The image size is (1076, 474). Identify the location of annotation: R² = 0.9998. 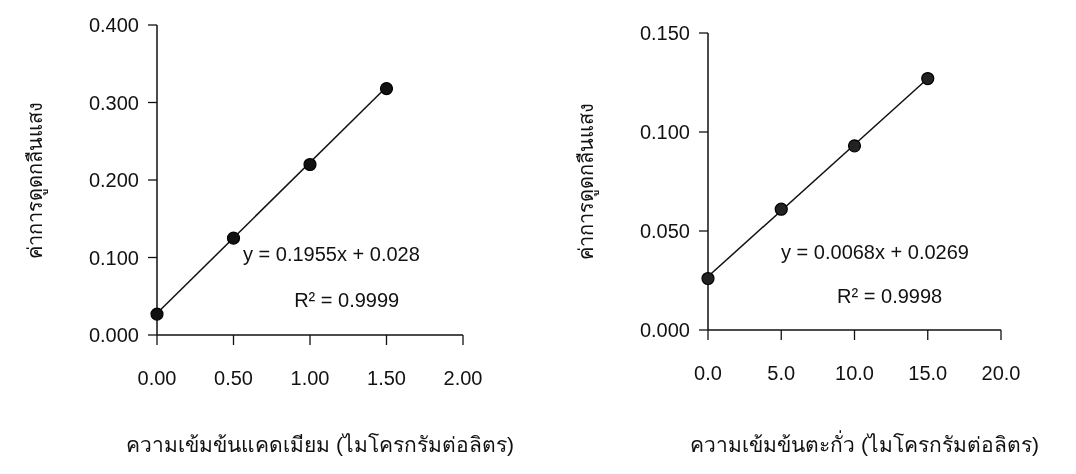
(890, 296).